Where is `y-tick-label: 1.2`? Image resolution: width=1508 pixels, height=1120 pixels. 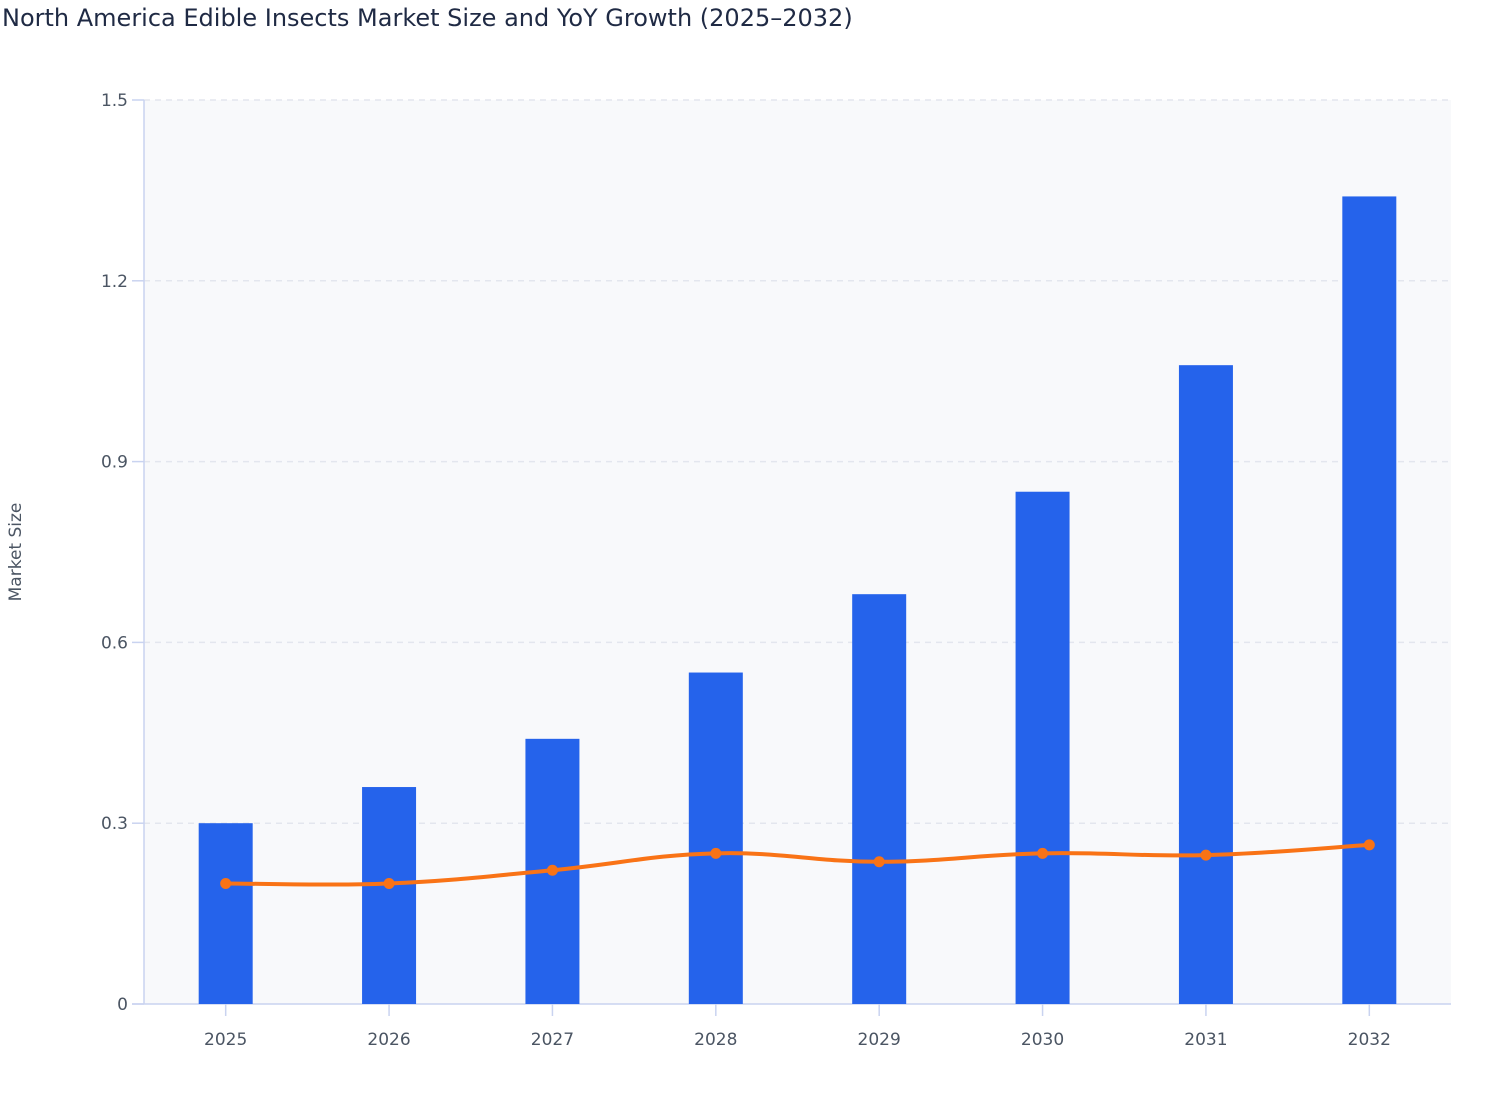
y-tick-label: 1.2 is located at coordinates (114, 282).